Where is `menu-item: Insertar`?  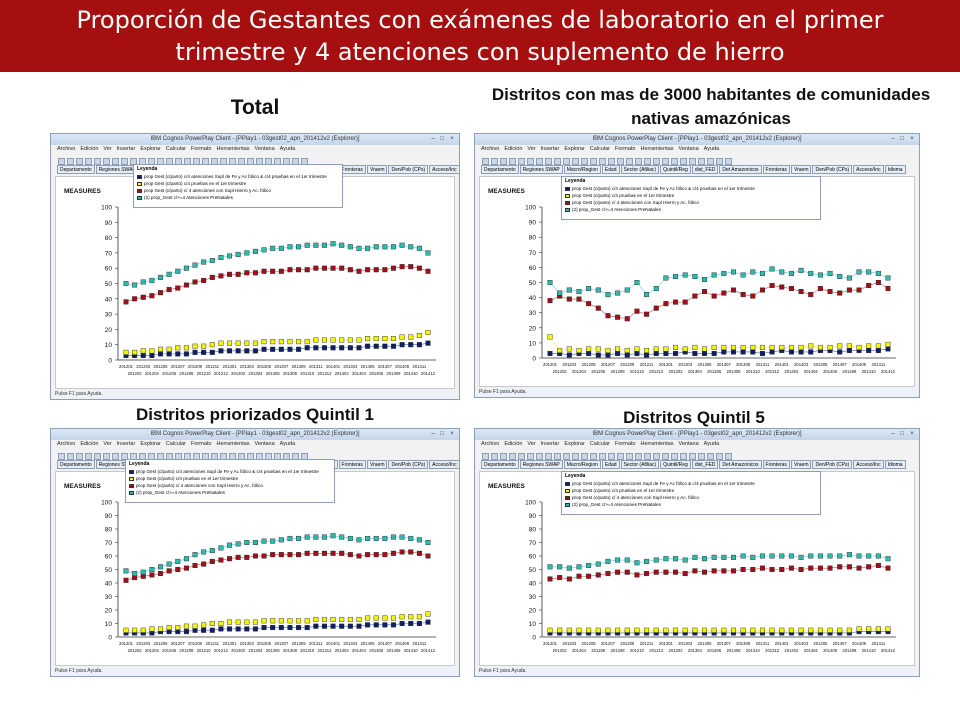 menu-item: Insertar is located at coordinates (126, 444).